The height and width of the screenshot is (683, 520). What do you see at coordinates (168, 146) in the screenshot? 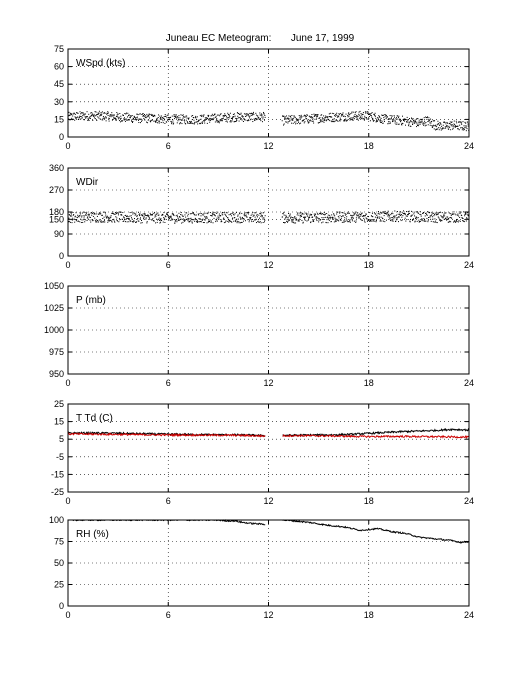
I see `x-tick-label: 6` at bounding box center [168, 146].